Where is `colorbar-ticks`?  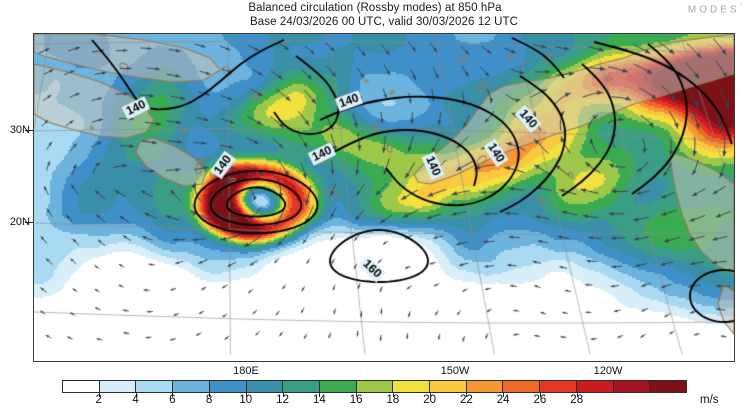 colorbar-ticks is located at coordinates (374, 396).